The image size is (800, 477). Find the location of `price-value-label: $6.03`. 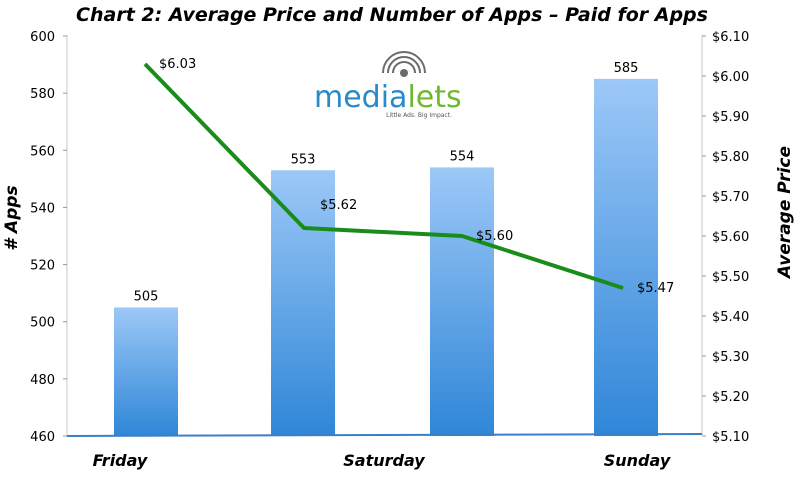

price-value-label: $6.03 is located at coordinates (177, 64).